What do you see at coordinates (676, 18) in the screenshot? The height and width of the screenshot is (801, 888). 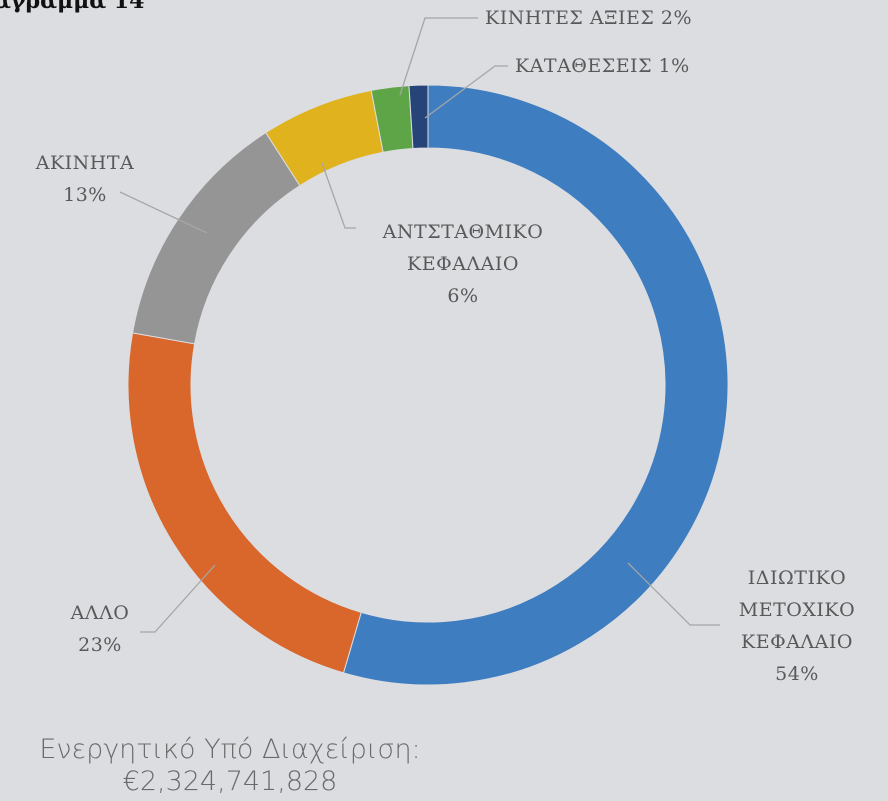 I see `value-label: 2%` at bounding box center [676, 18].